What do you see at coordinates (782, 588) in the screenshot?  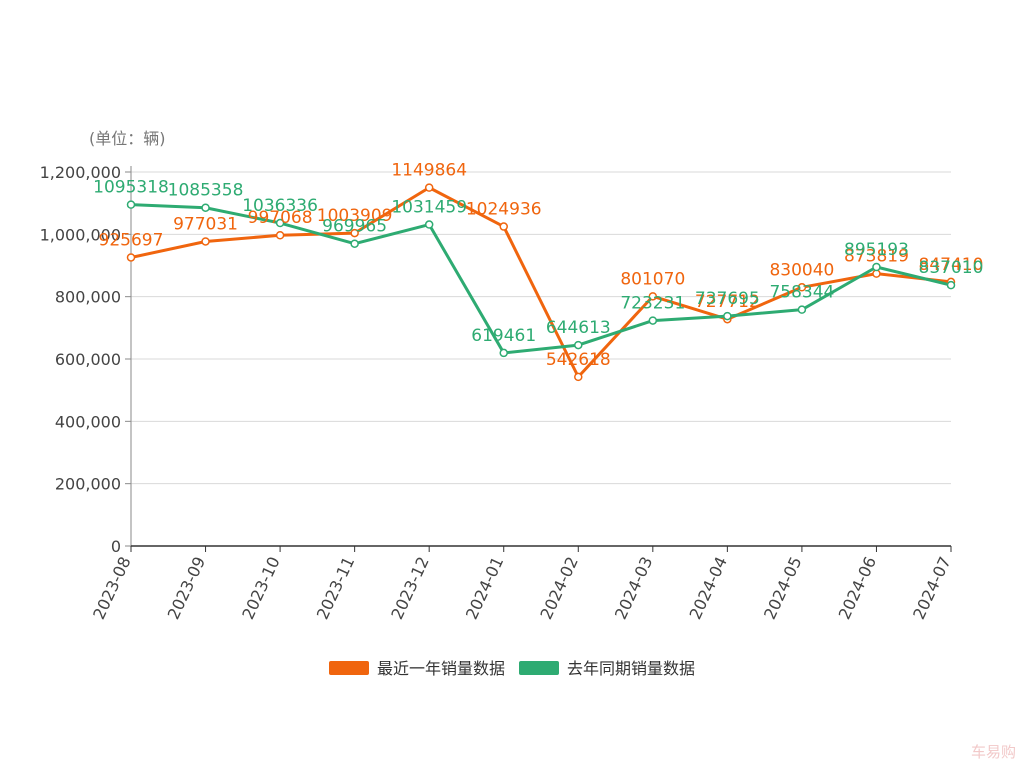 I see `x-tick-label: 2024-05` at bounding box center [782, 588].